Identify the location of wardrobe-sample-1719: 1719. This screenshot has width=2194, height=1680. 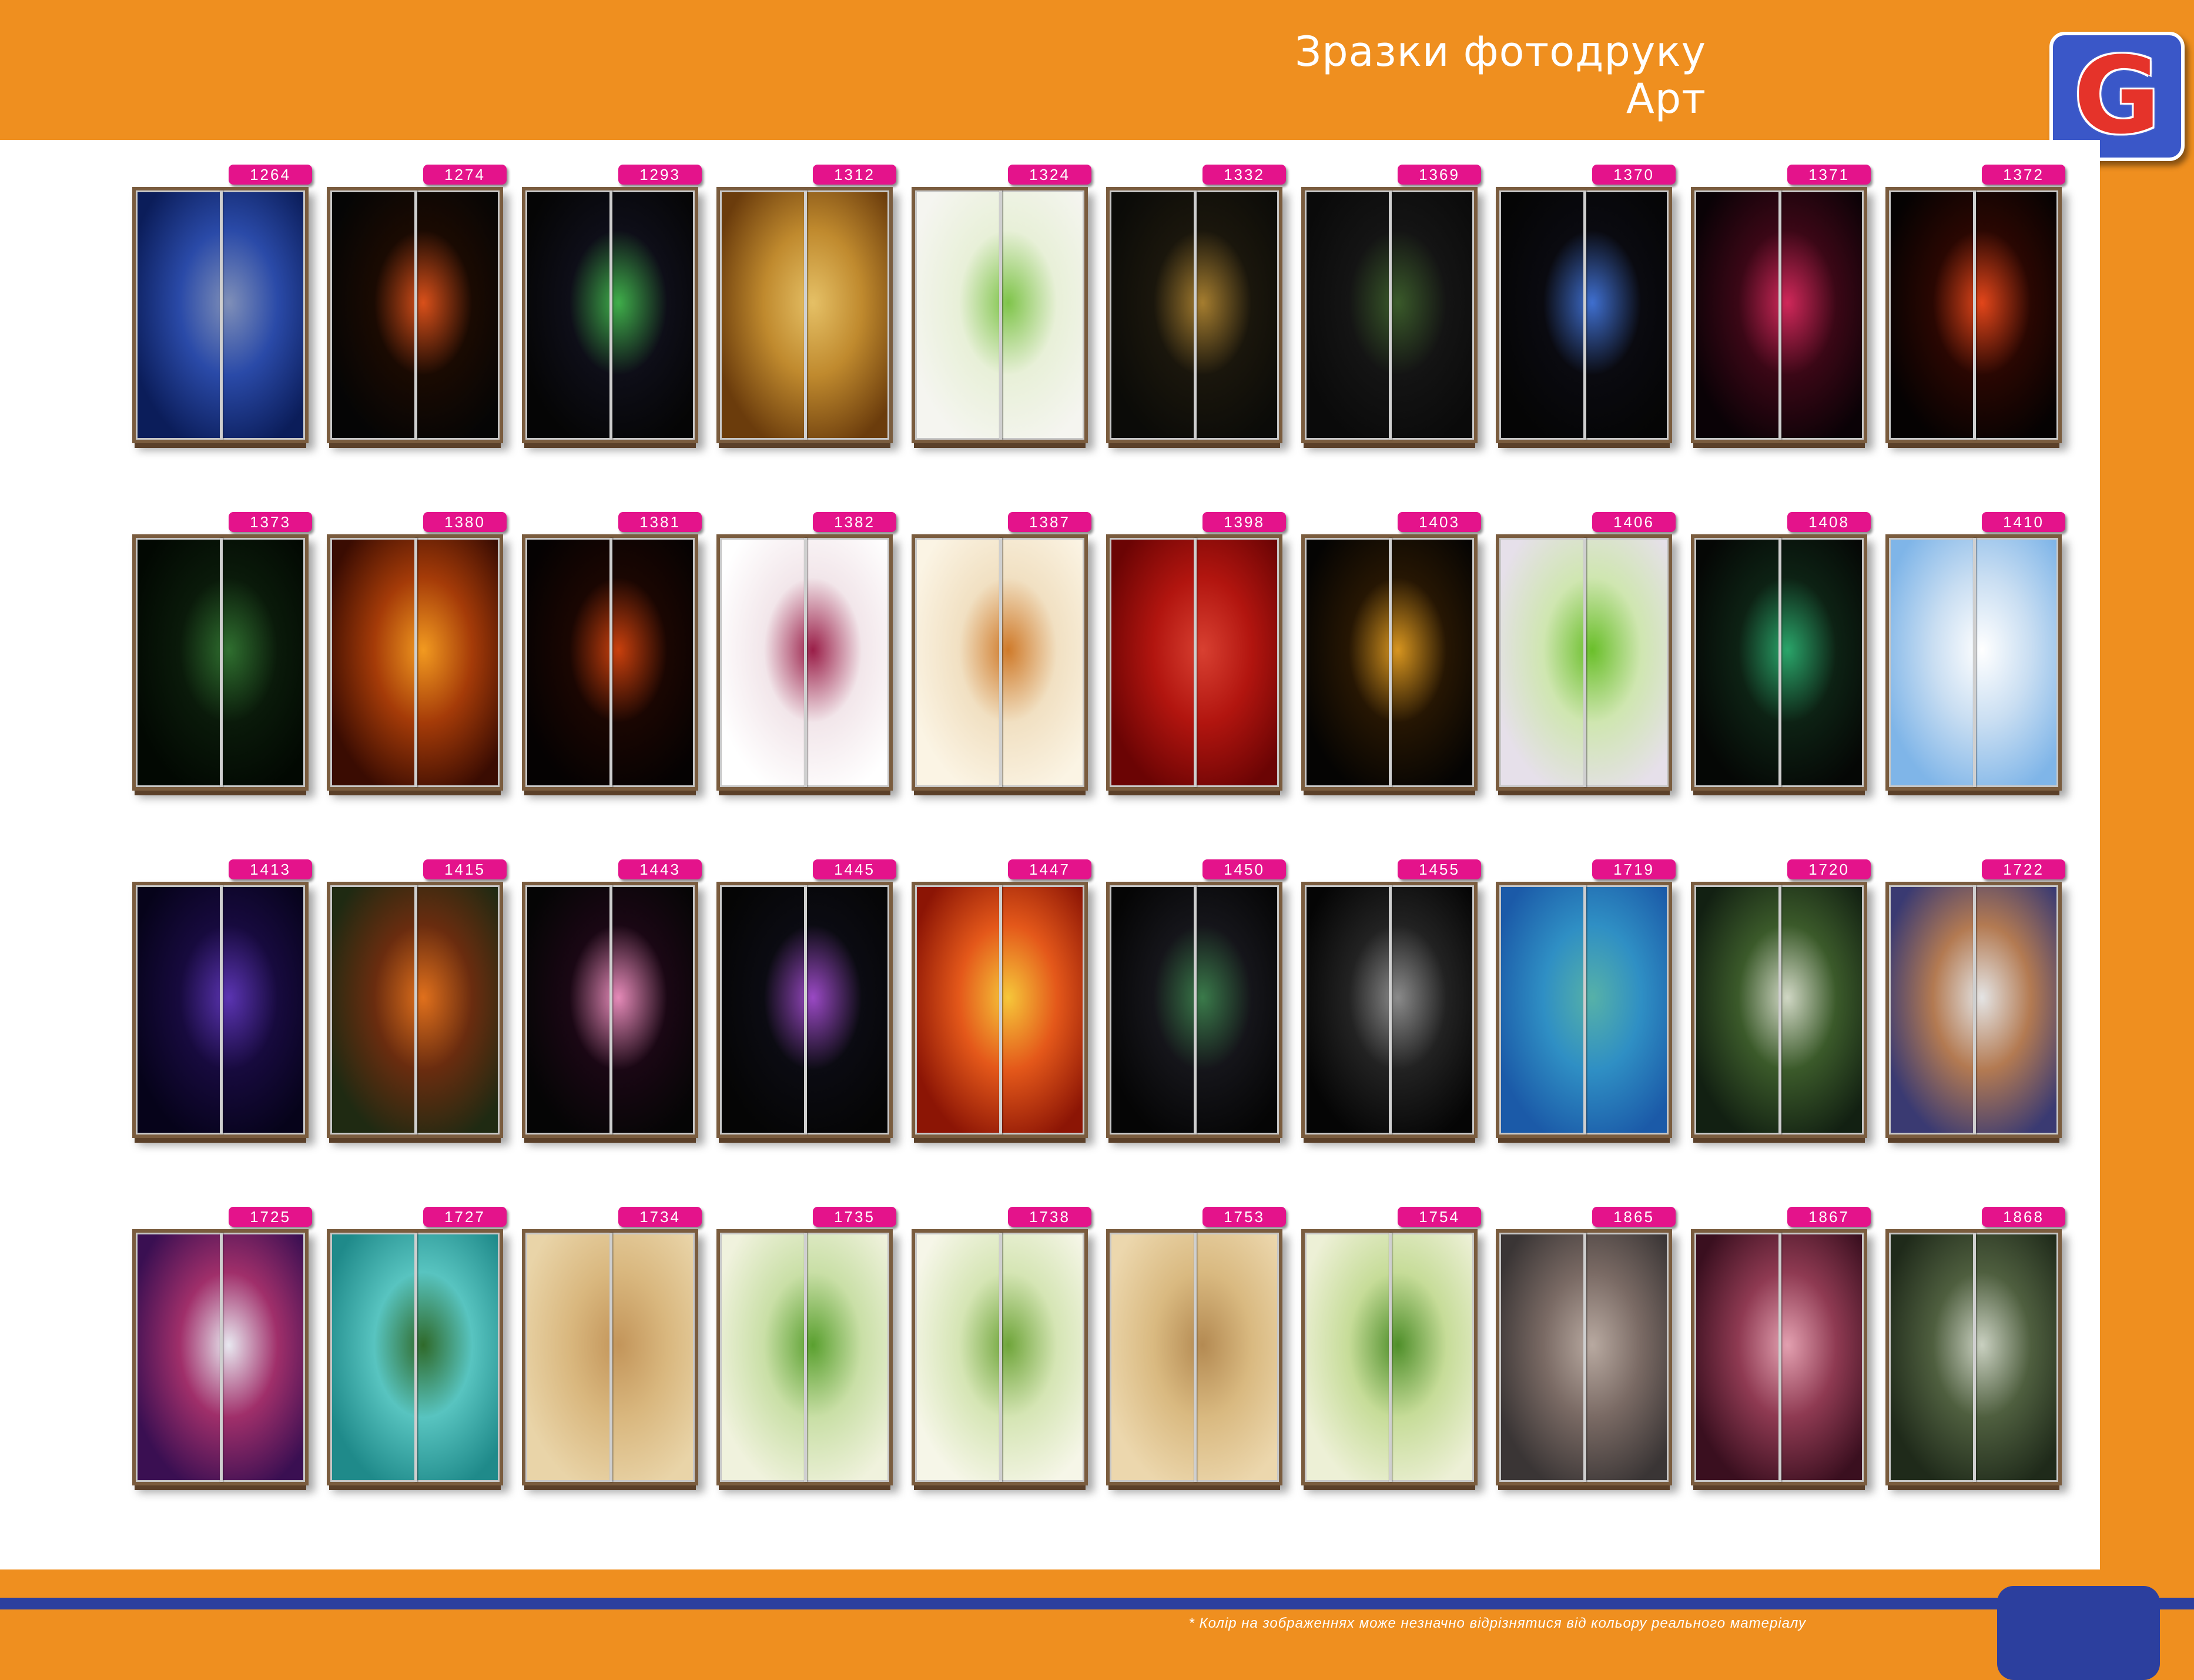
(1586, 1001).